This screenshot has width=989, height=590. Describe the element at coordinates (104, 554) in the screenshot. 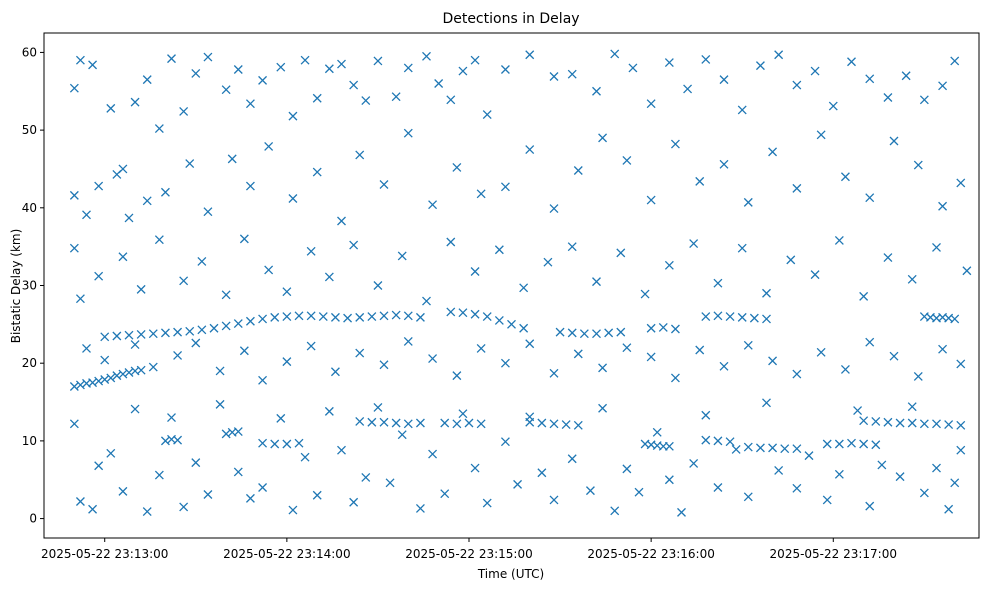

I see `x-tick-label: 2025-05-22 23:13:00` at that location.